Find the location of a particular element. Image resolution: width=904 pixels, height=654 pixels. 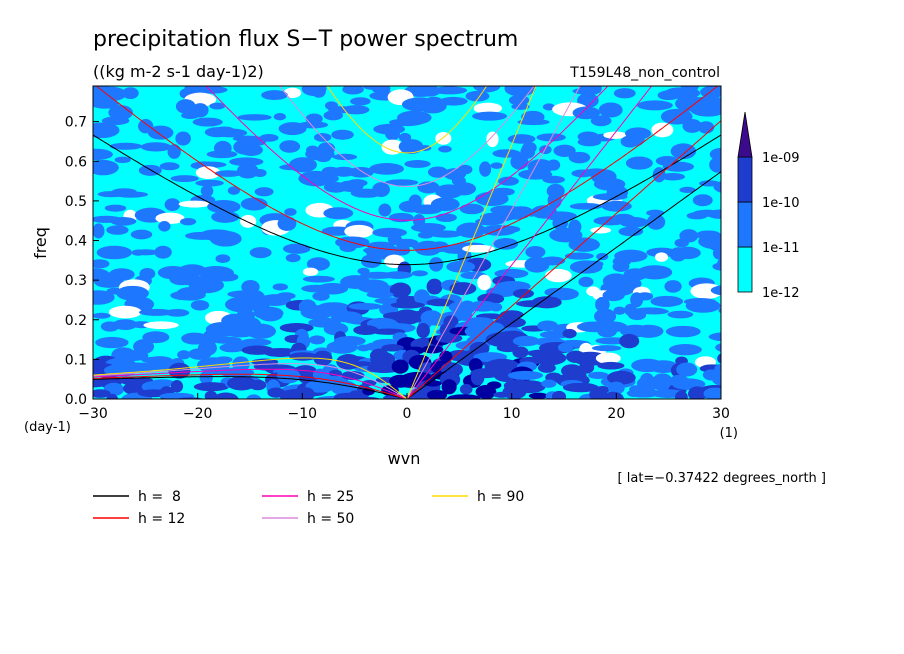

x-tick-label: 0 is located at coordinates (407, 414).